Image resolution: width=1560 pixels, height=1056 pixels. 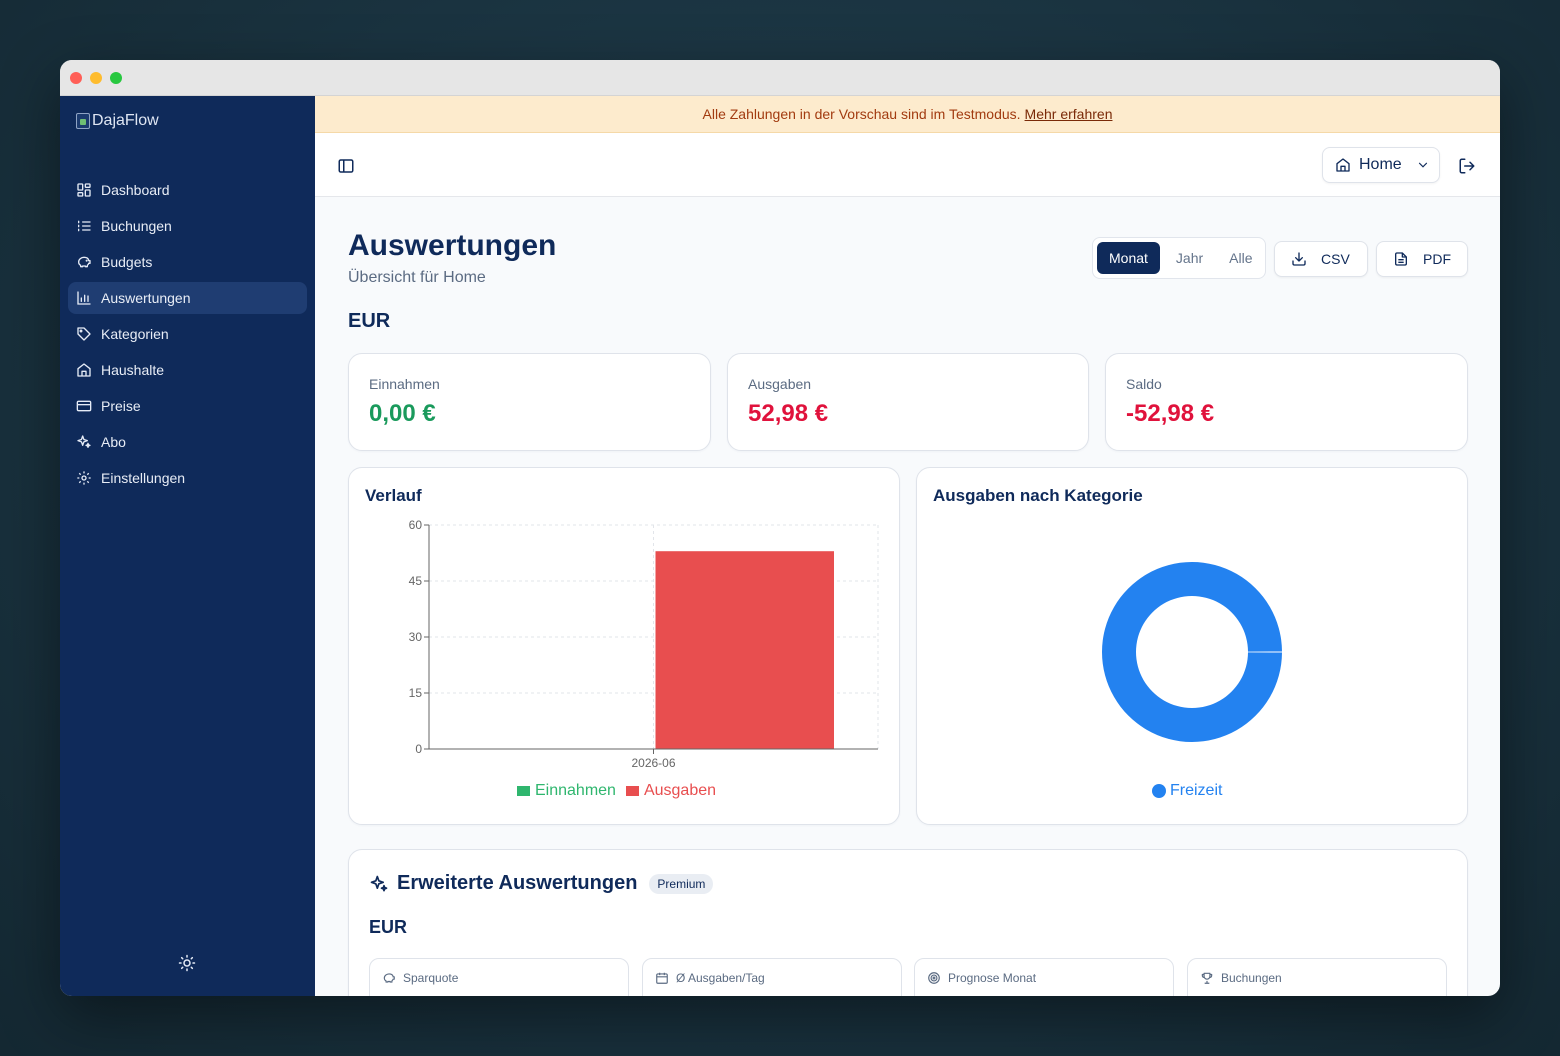 What do you see at coordinates (720, 978) in the screenshot?
I see `metric-label: Ø Ausgaben/Tag` at bounding box center [720, 978].